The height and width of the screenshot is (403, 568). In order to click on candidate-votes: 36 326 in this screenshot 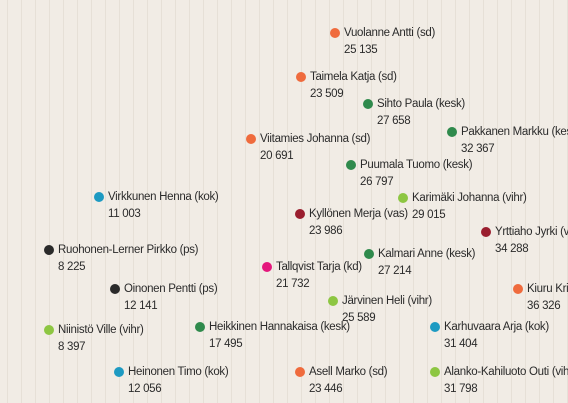, I will do `click(543, 306)`.